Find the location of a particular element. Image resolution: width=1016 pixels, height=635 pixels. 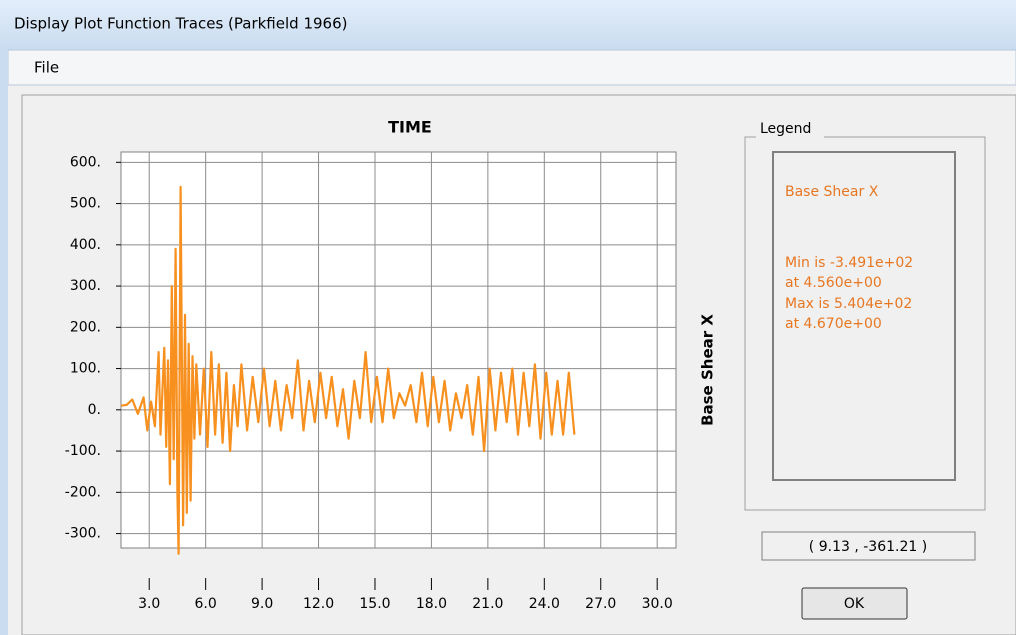

legend-title-bg is located at coordinates (790, 129).